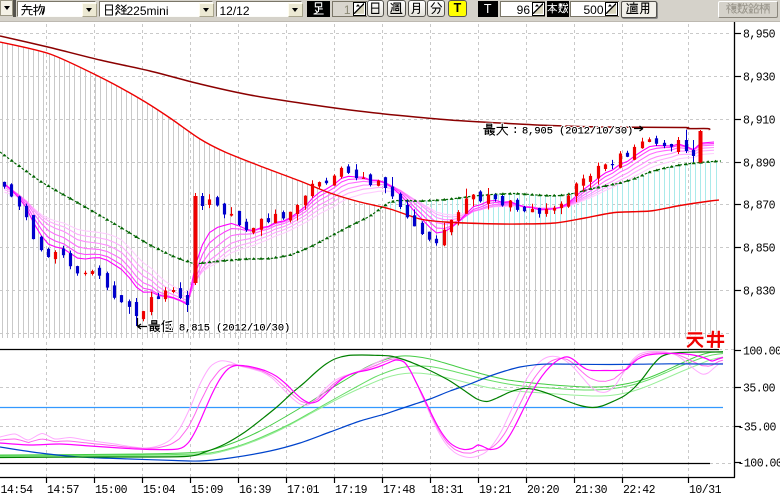  What do you see at coordinates (759, 78) in the screenshot?
I see `svg-text: 8,930` at bounding box center [759, 78].